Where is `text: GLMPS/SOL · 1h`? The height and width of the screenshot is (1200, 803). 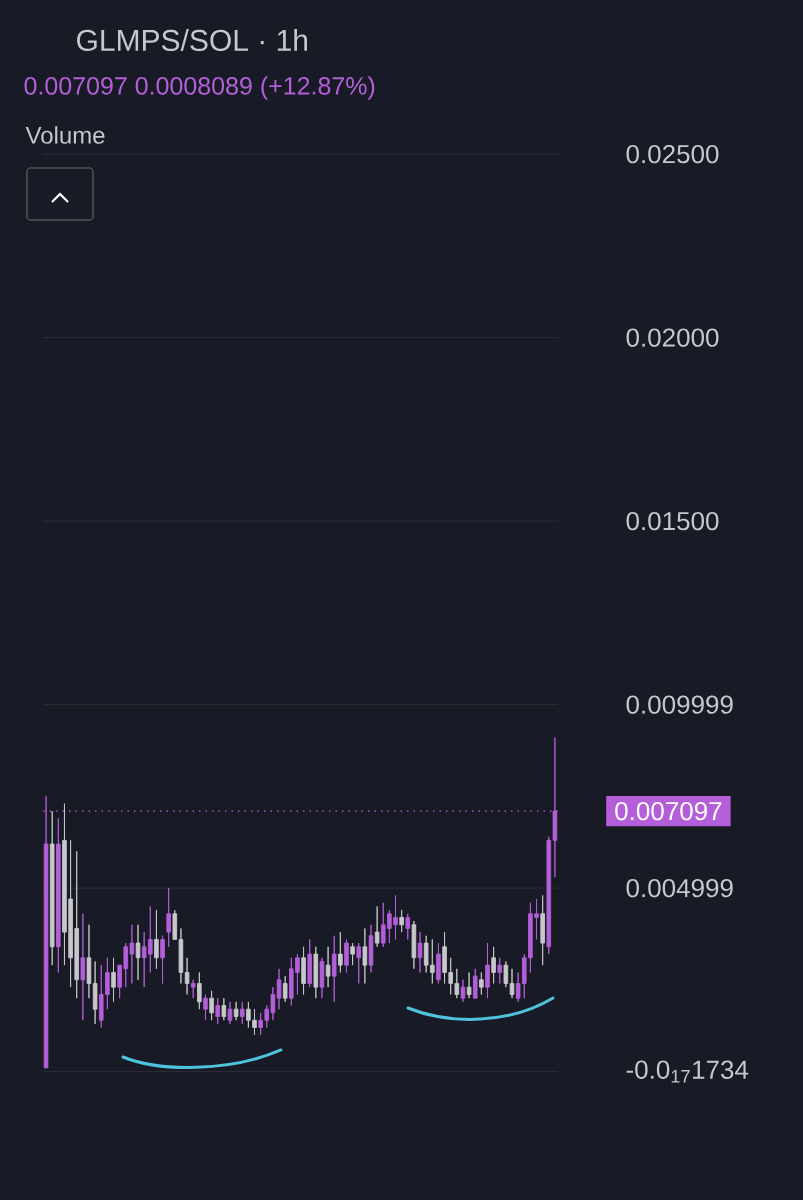 text: GLMPS/SOL · 1h is located at coordinates (192, 40).